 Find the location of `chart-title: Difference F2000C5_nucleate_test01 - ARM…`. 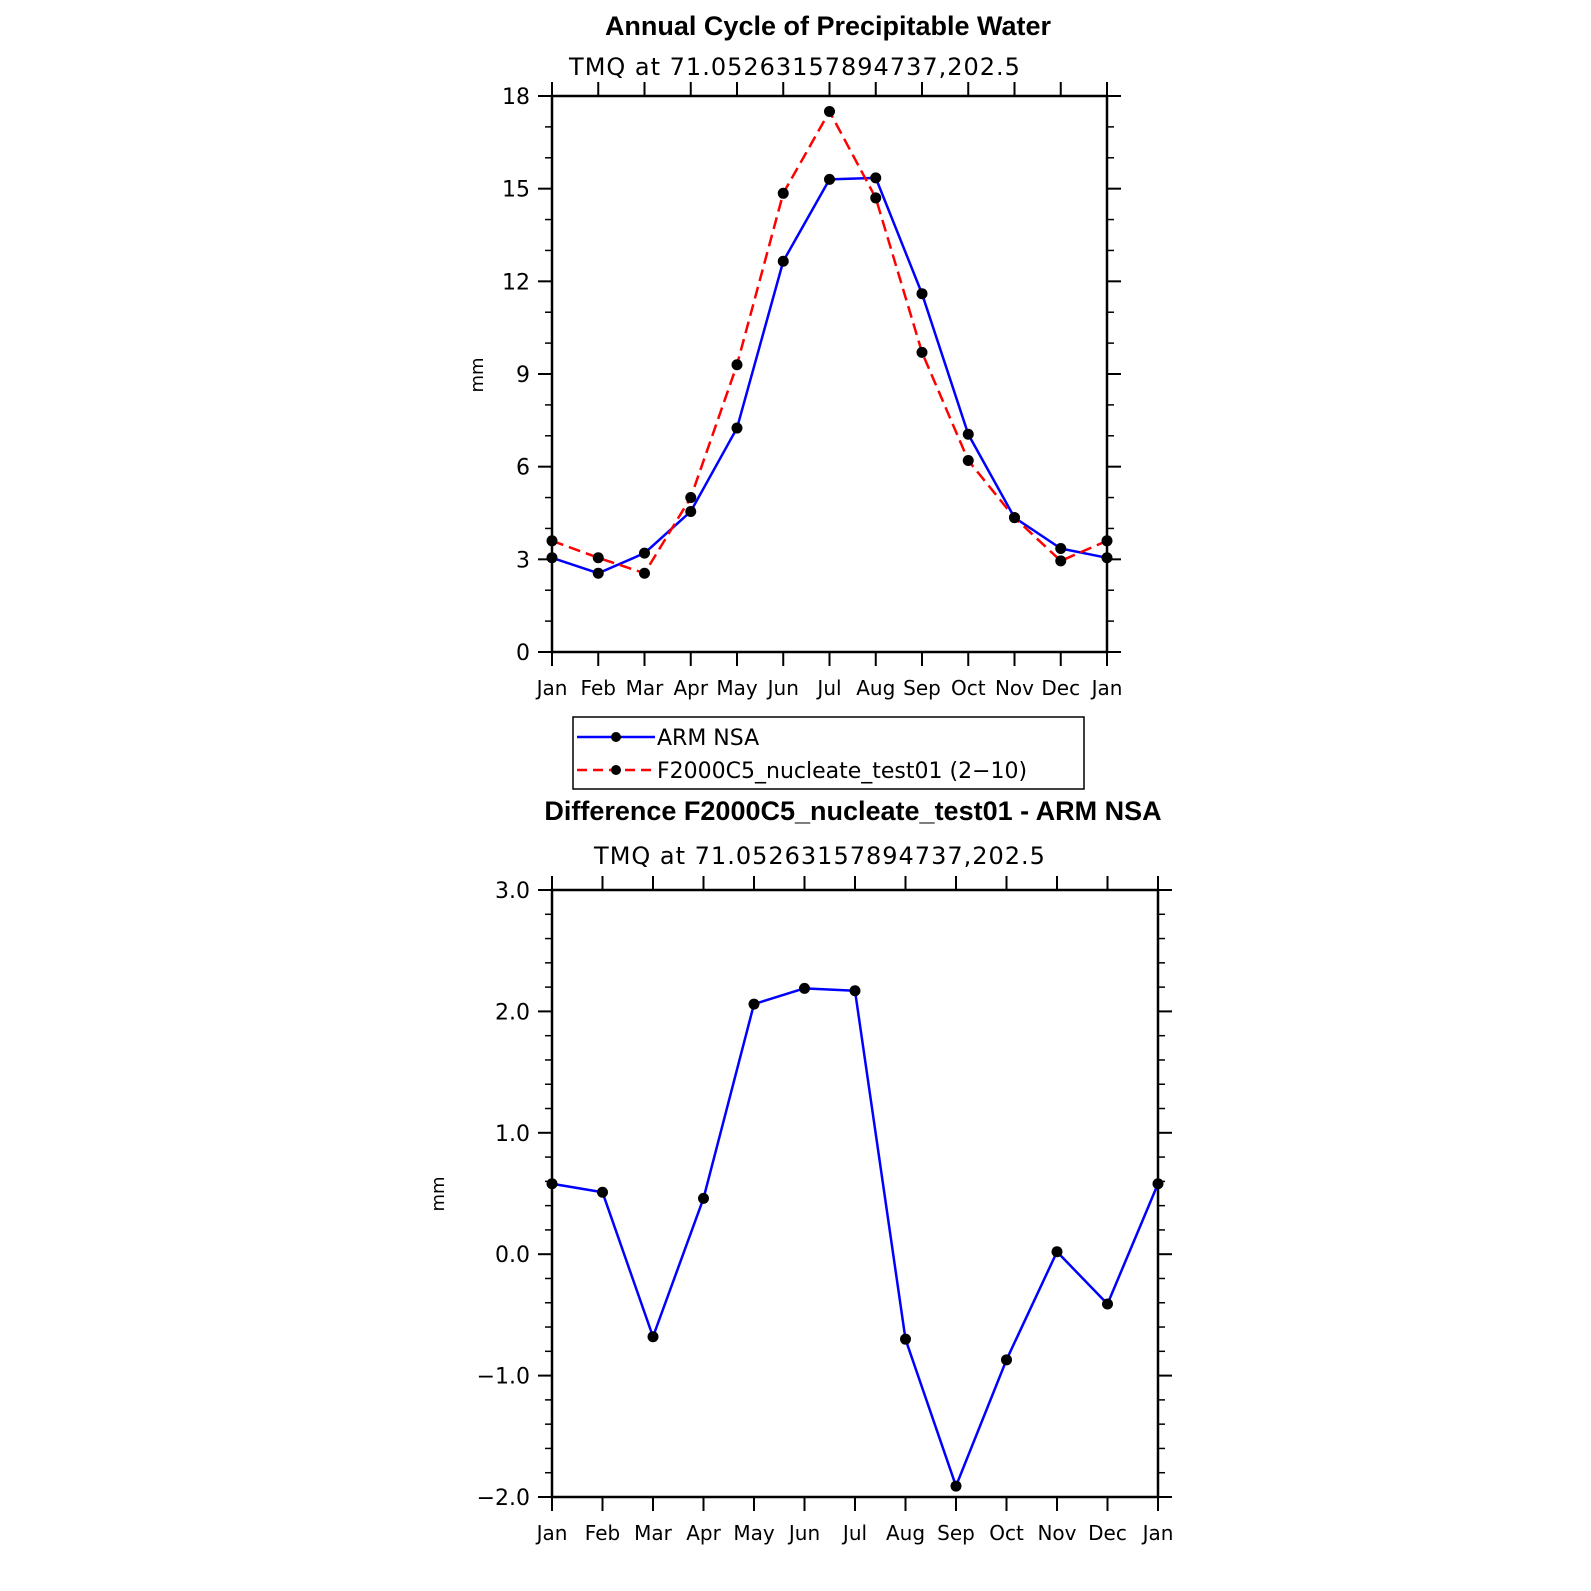

chart-title: Difference F2000C5_nucleate_test01 - ARM… is located at coordinates (852, 811).